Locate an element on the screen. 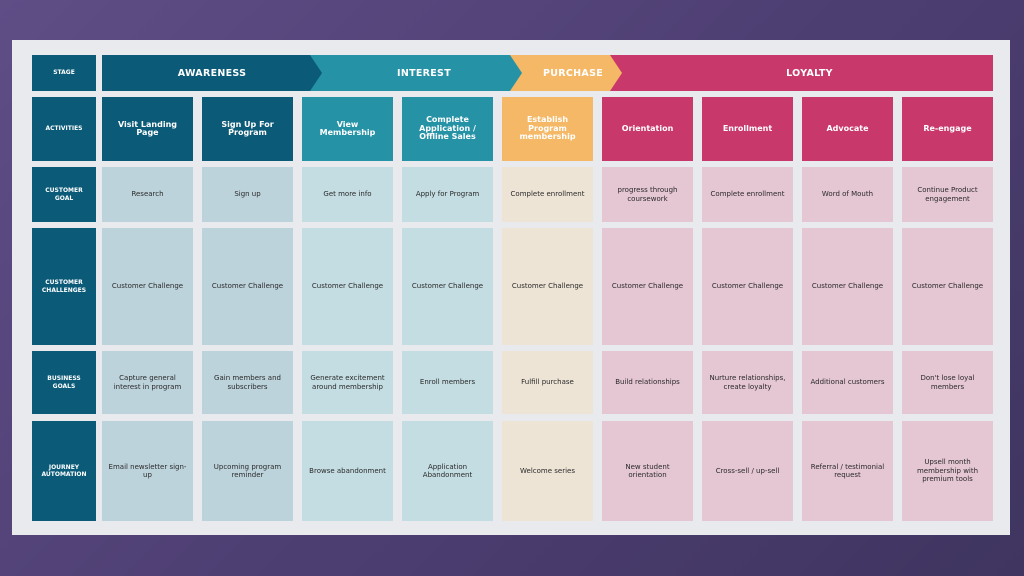 This screenshot has width=1024, height=576. business-cell-text: Enroll members is located at coordinates (447, 382).